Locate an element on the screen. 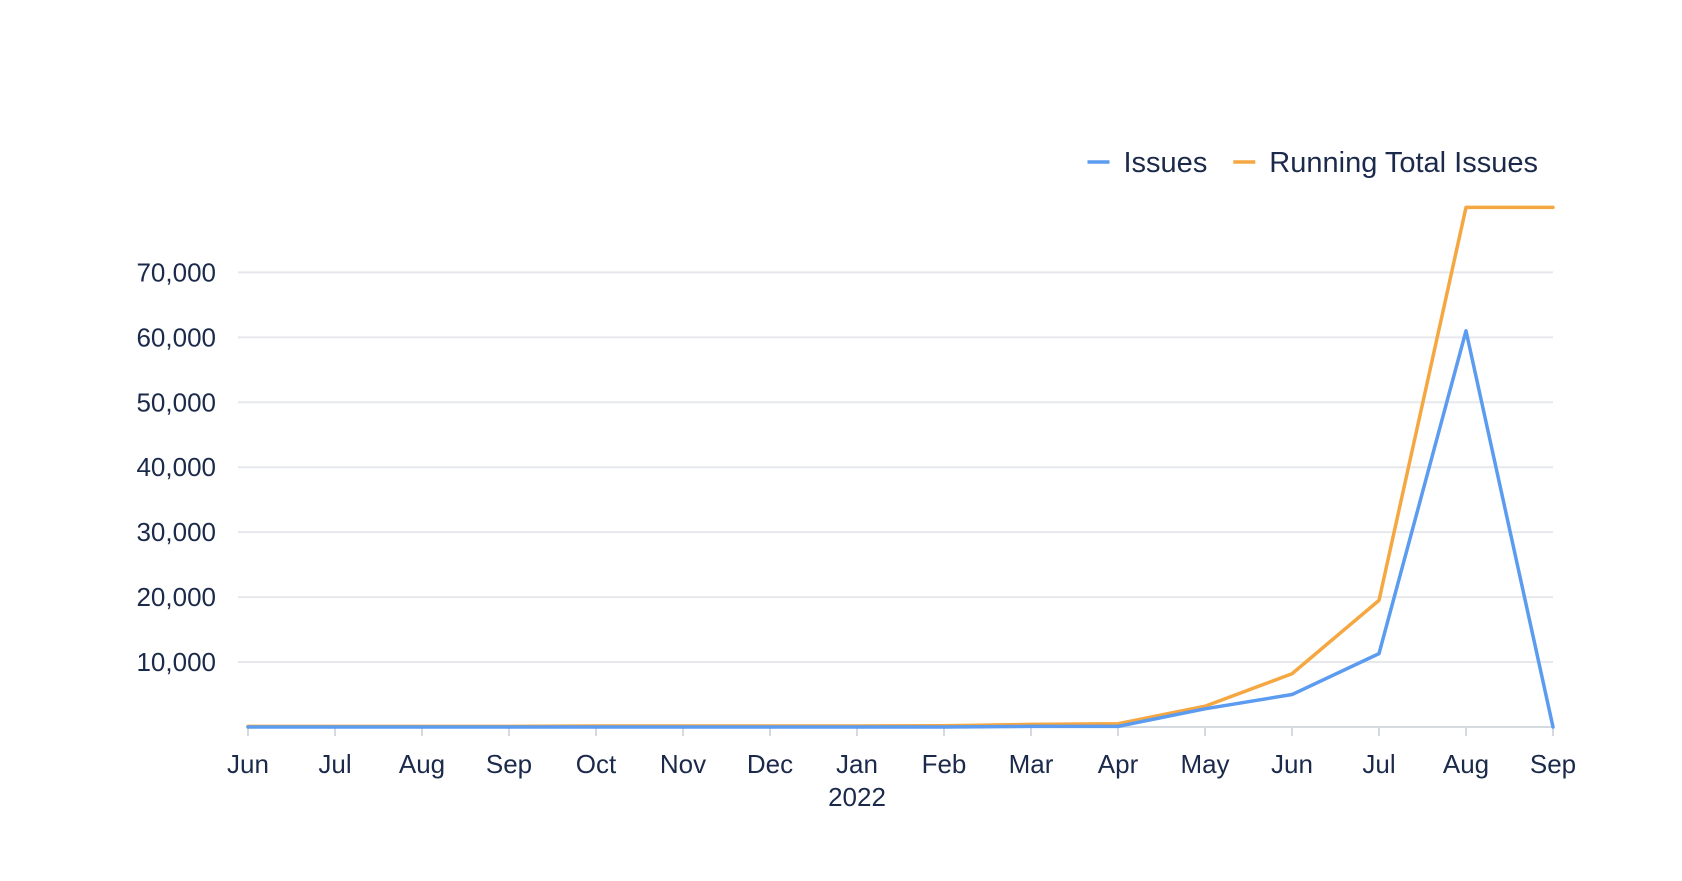  legend-item: Issues is located at coordinates (1147, 163).